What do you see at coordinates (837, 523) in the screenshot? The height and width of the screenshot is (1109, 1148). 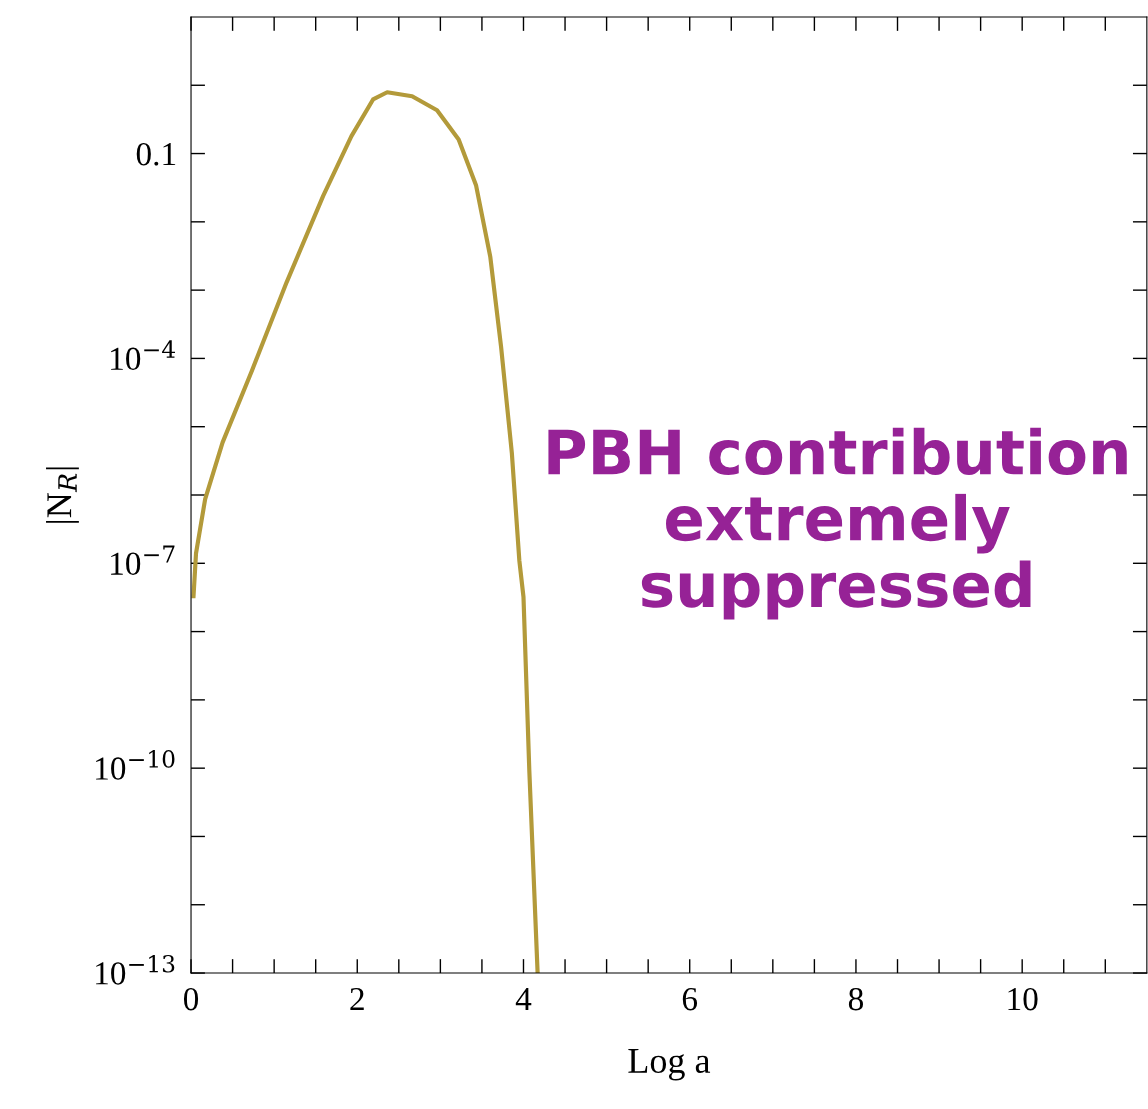 I see `annotation: PBH contribution extremely suppressed` at bounding box center [837, 523].